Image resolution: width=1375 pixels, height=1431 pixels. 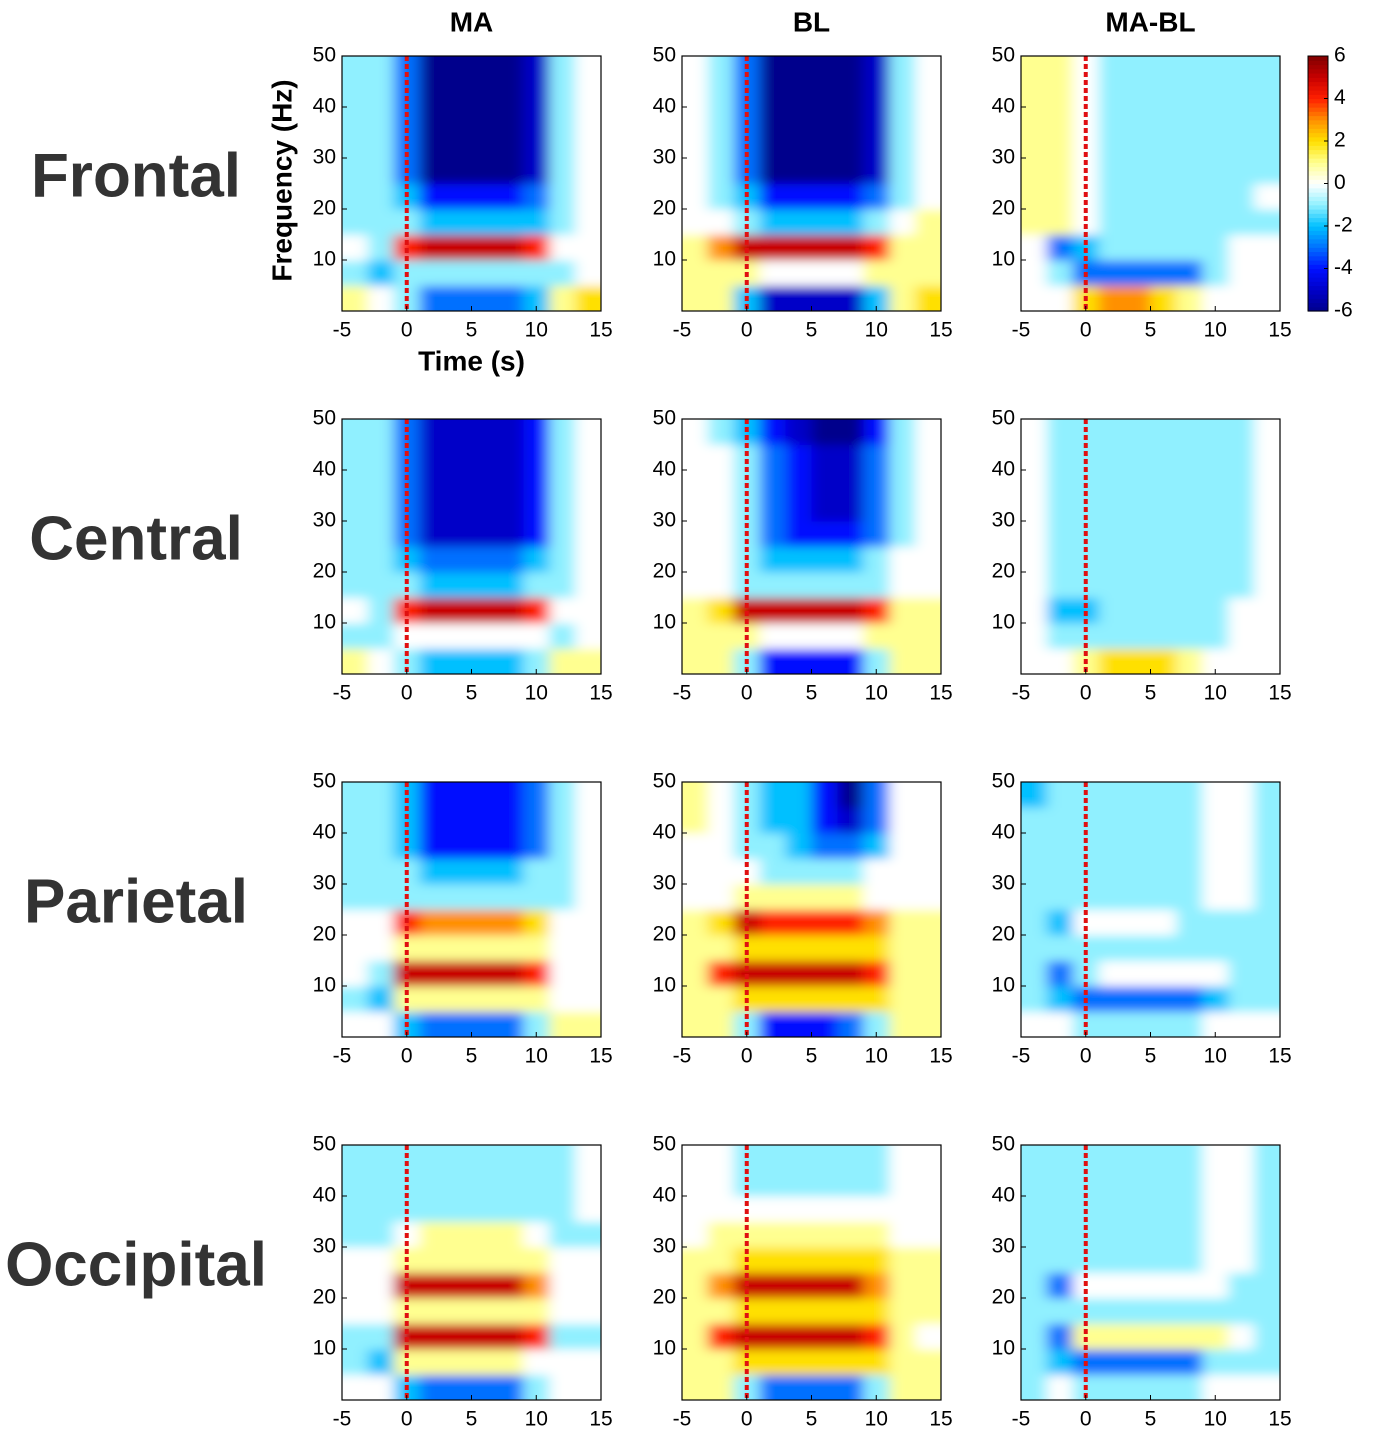 What do you see at coordinates (682, 330) in the screenshot?
I see `x-tick-label: -5` at bounding box center [682, 330].